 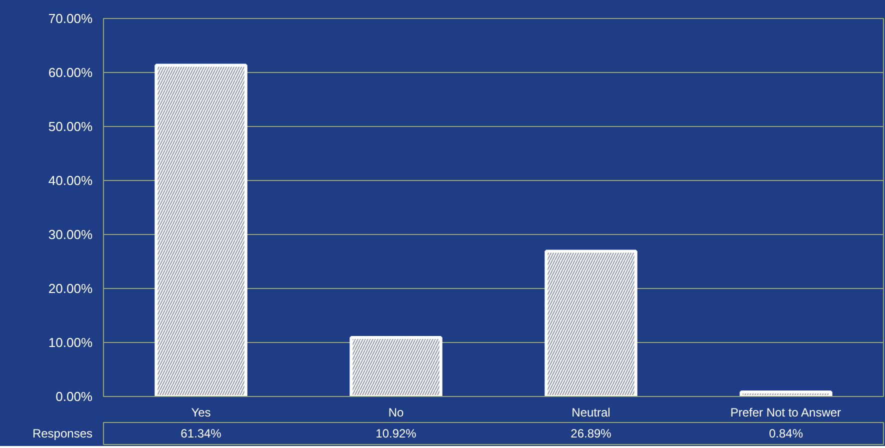 I want to click on y-tick-label: 50.00%, so click(x=70, y=126).